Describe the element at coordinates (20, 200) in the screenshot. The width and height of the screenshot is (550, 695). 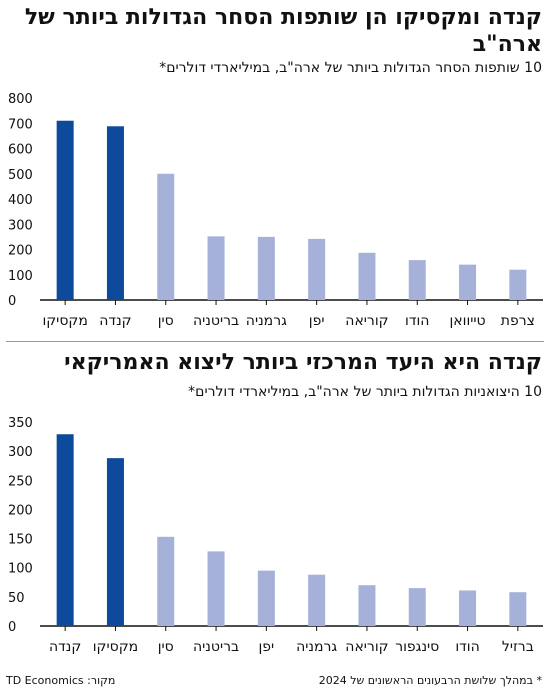
I see `chart1-ytick: 400` at that location.